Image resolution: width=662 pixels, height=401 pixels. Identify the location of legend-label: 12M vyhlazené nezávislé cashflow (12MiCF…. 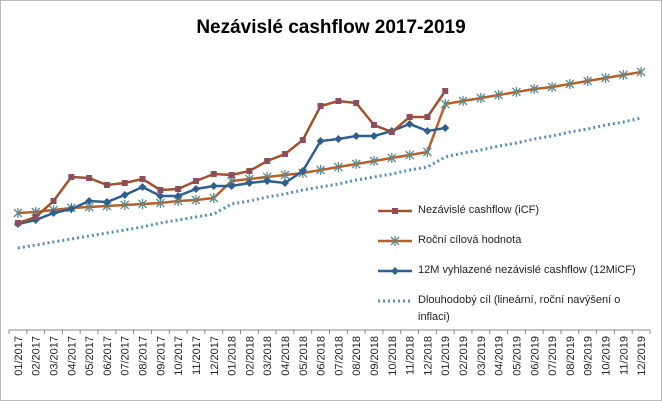
(527, 270).